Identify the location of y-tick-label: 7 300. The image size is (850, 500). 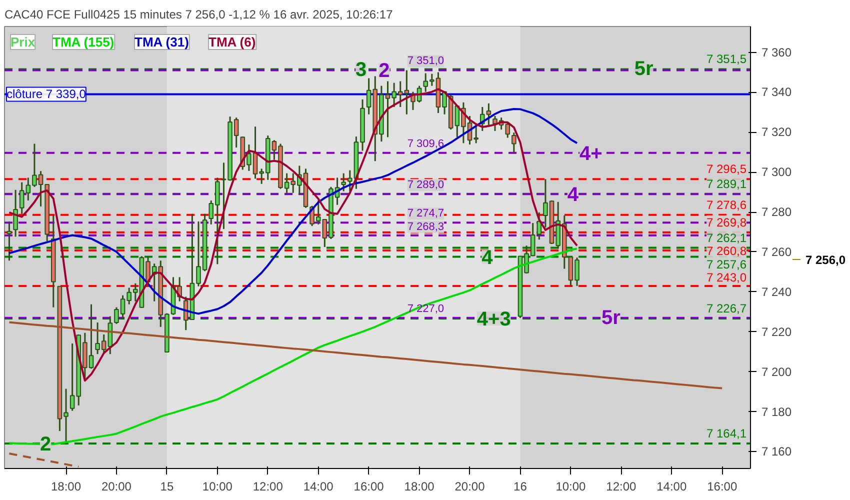
(777, 172).